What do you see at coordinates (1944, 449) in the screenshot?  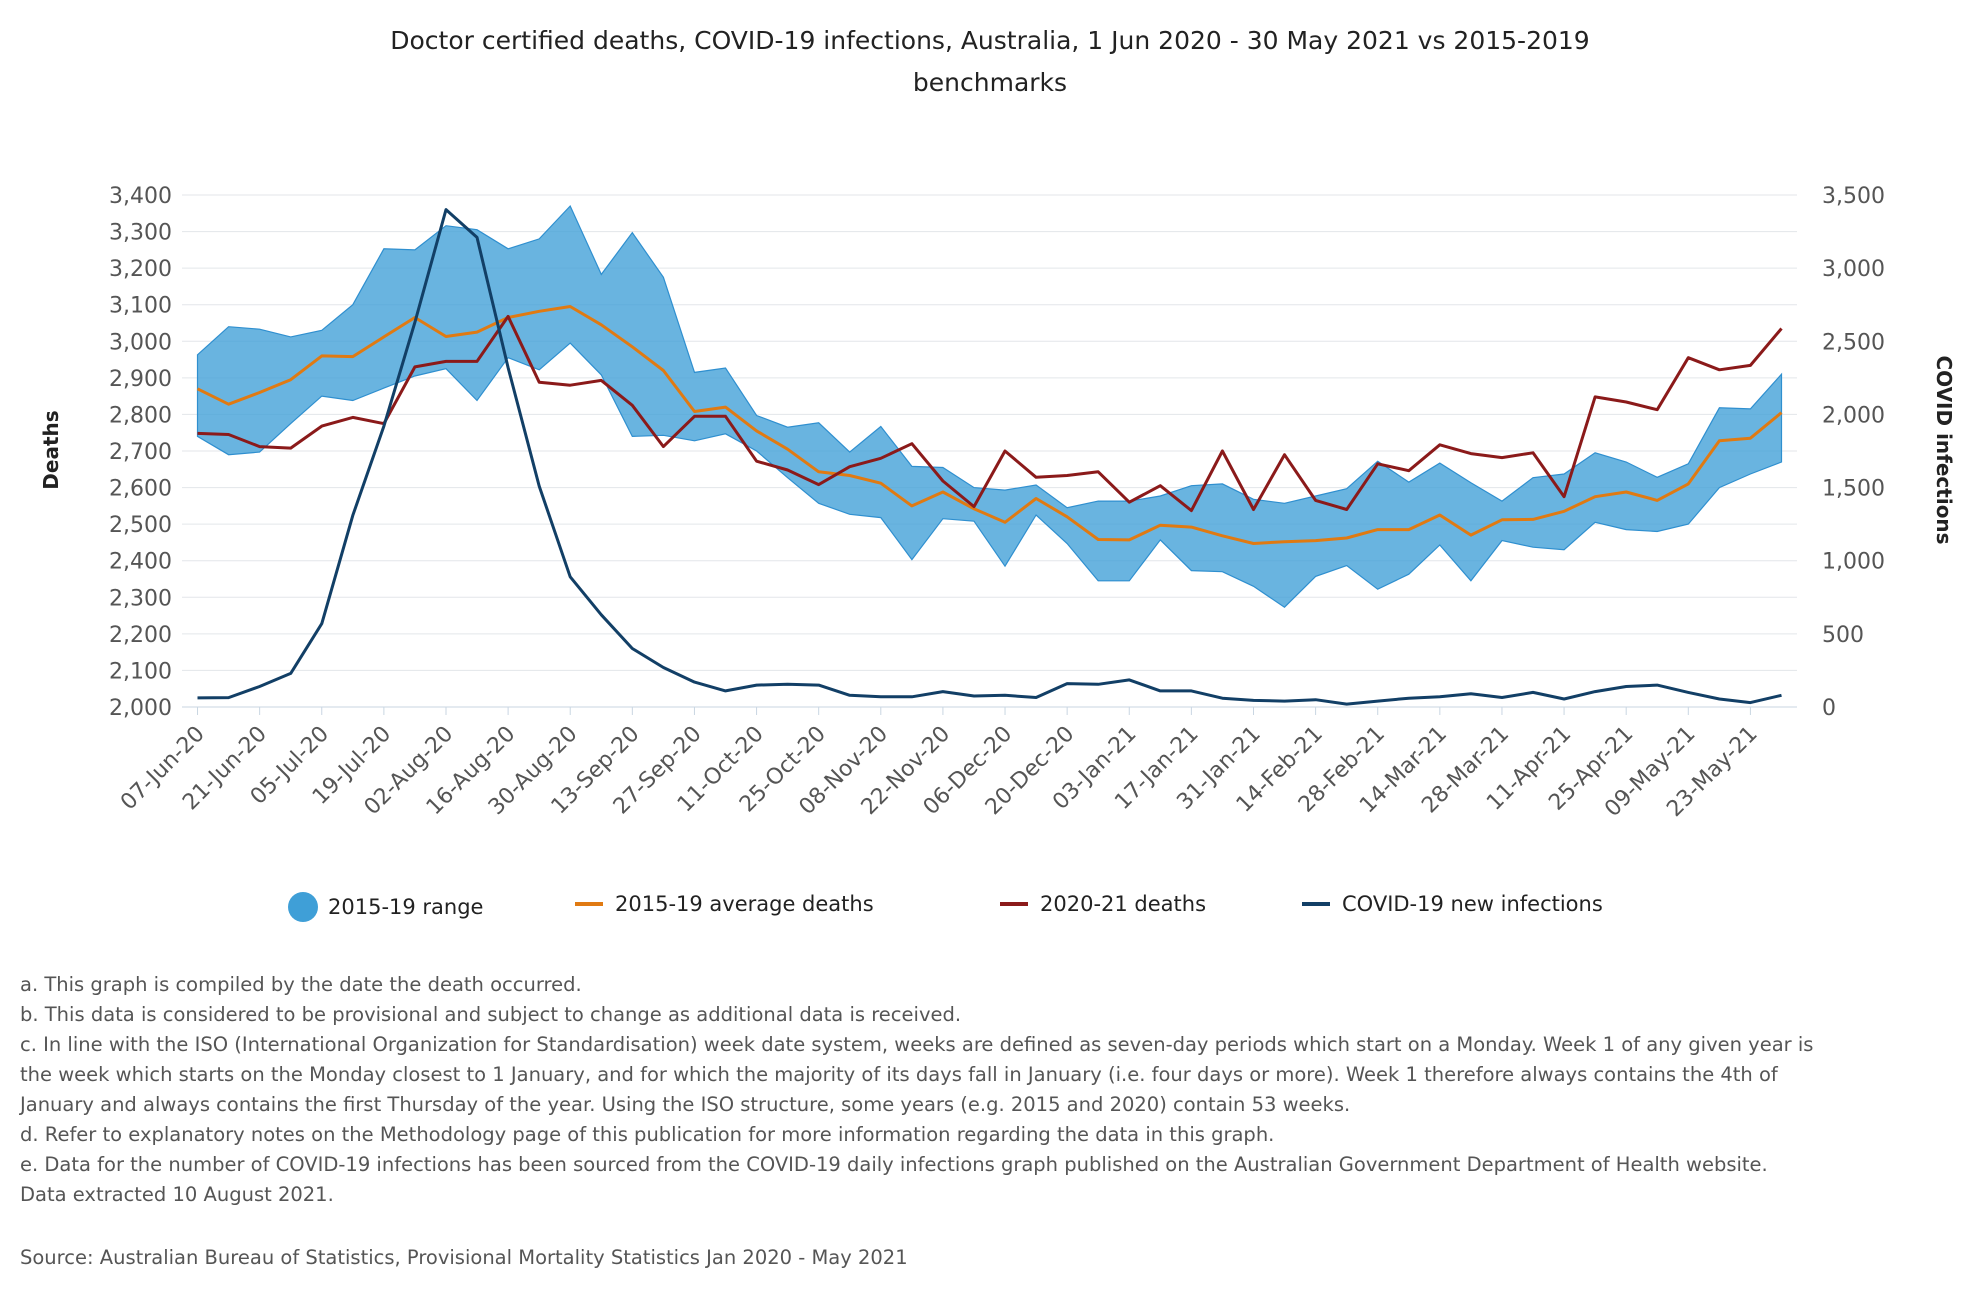 I see `y-axis-right-title: COVID infections` at bounding box center [1944, 449].